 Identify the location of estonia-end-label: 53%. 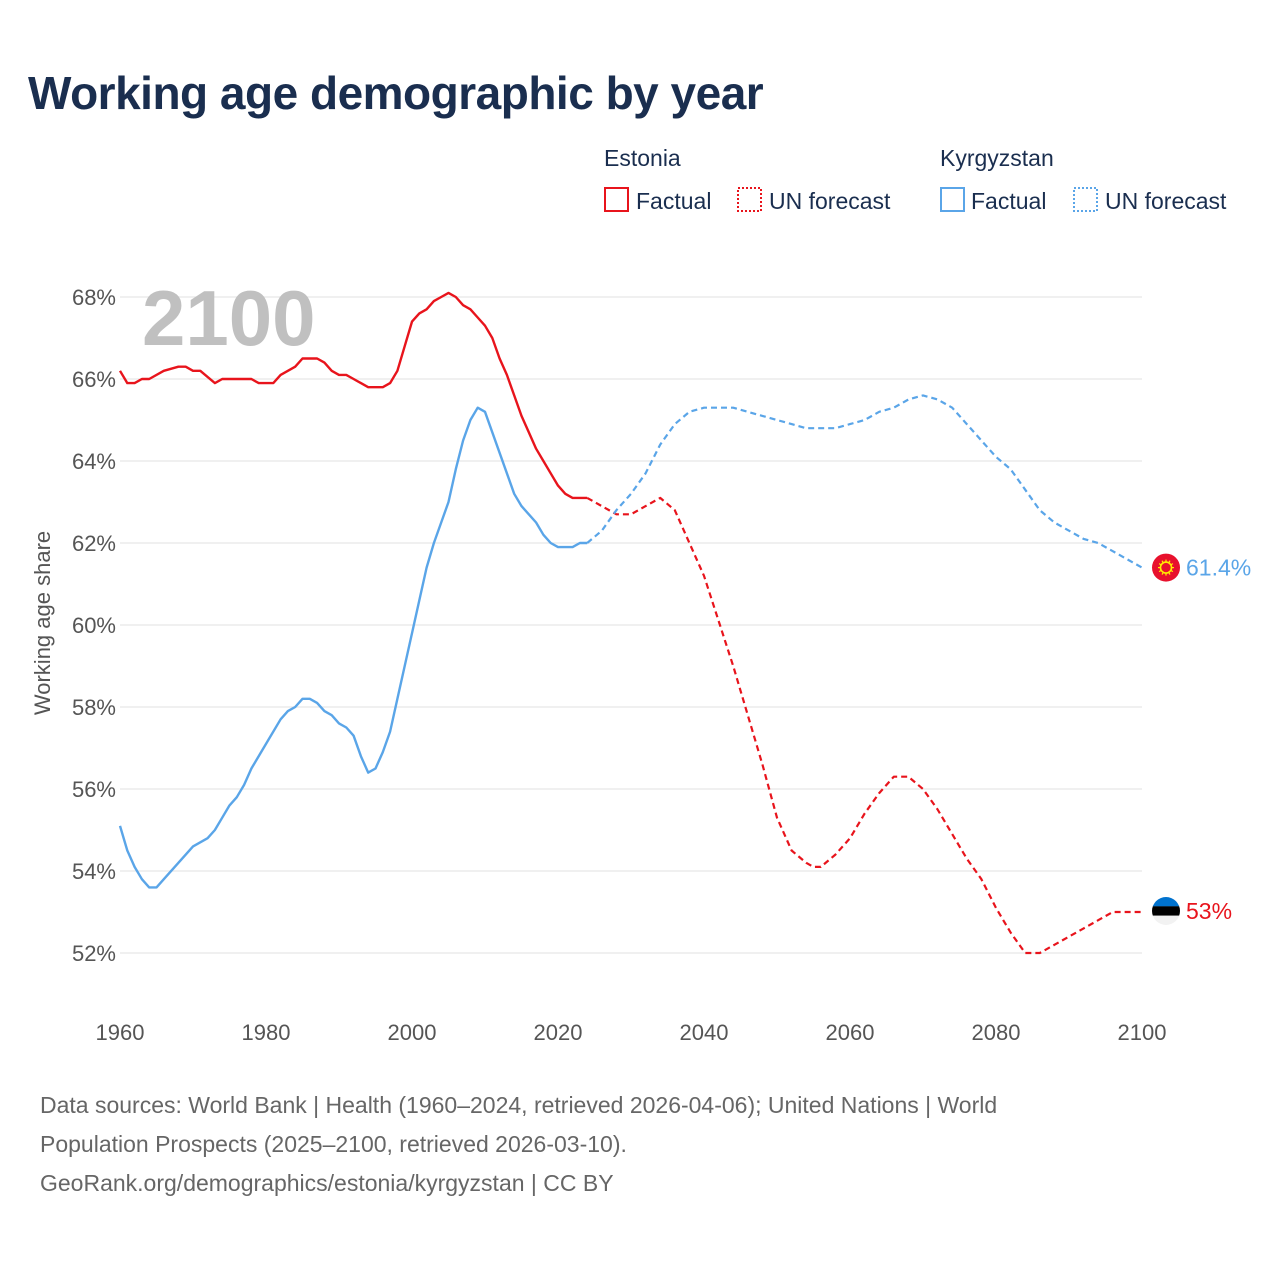
(1209, 911).